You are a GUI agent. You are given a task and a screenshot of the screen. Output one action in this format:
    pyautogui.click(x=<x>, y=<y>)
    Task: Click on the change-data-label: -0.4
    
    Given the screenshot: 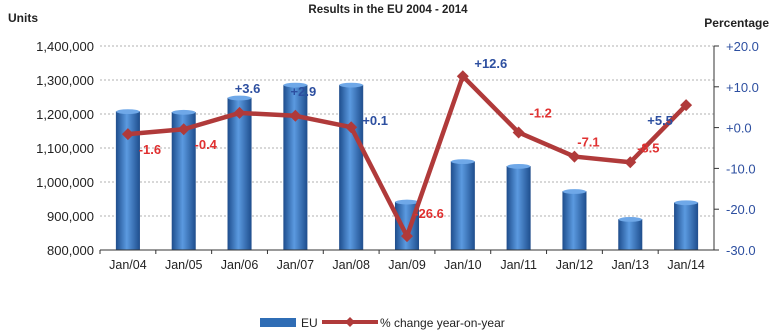 What is the action you would take?
    pyautogui.click(x=206, y=144)
    